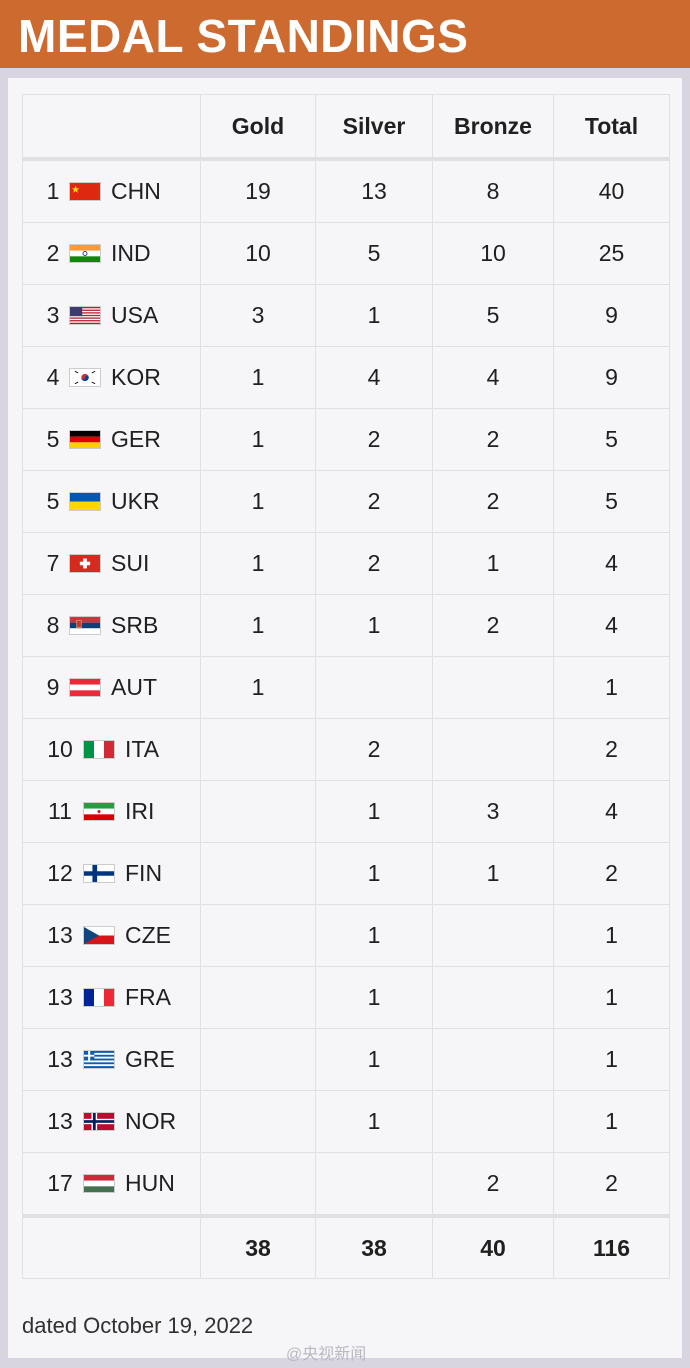  I want to click on gold-count: 19, so click(258, 190).